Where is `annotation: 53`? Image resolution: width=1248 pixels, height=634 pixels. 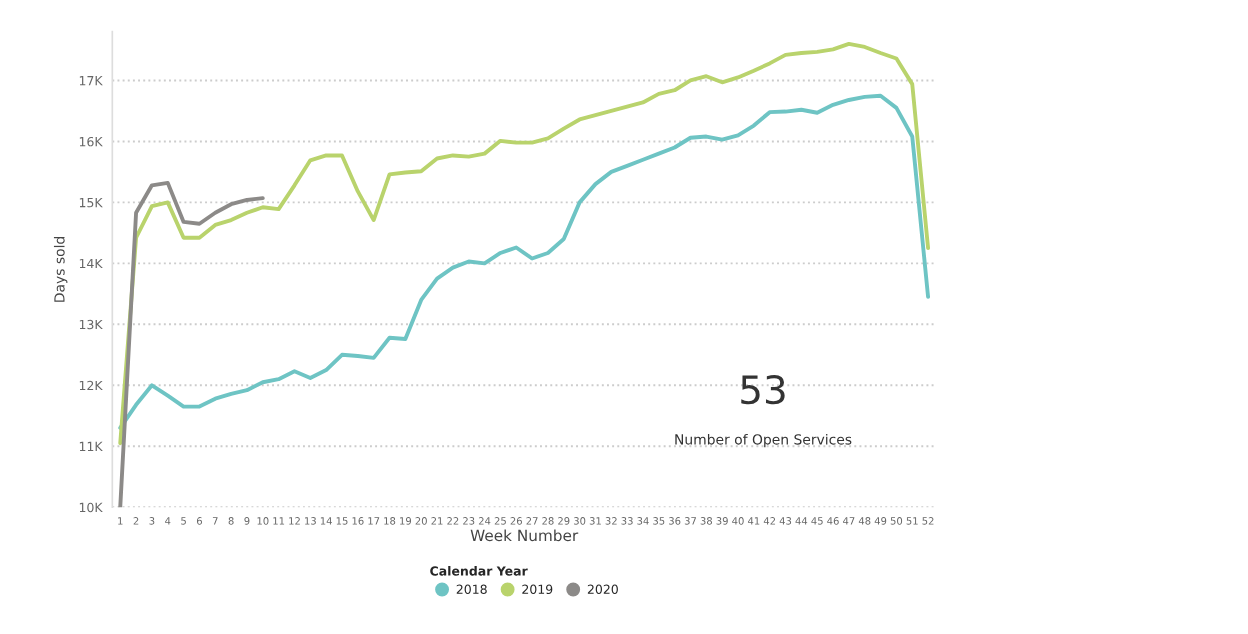 annotation: 53 is located at coordinates (763, 389).